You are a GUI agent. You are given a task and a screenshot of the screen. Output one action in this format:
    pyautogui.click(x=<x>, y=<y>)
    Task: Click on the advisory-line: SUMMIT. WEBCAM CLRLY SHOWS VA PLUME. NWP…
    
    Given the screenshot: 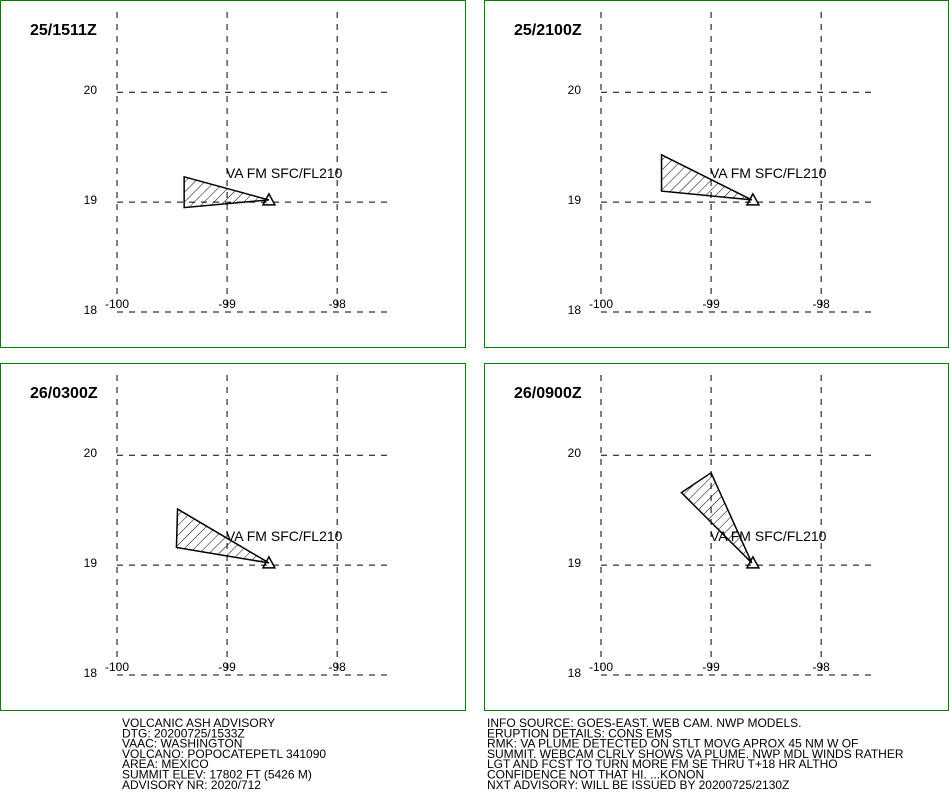 What is the action you would take?
    pyautogui.click(x=695, y=754)
    